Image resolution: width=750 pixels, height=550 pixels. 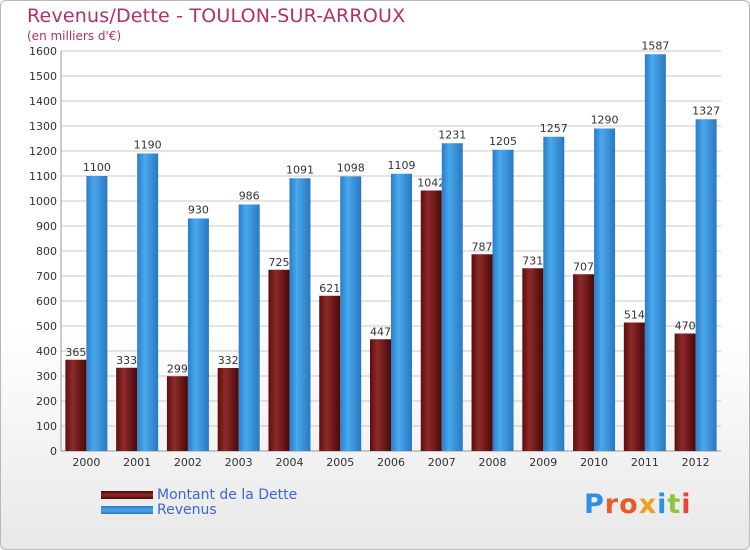 I want to click on y-tick-label: 700, so click(x=46, y=276).